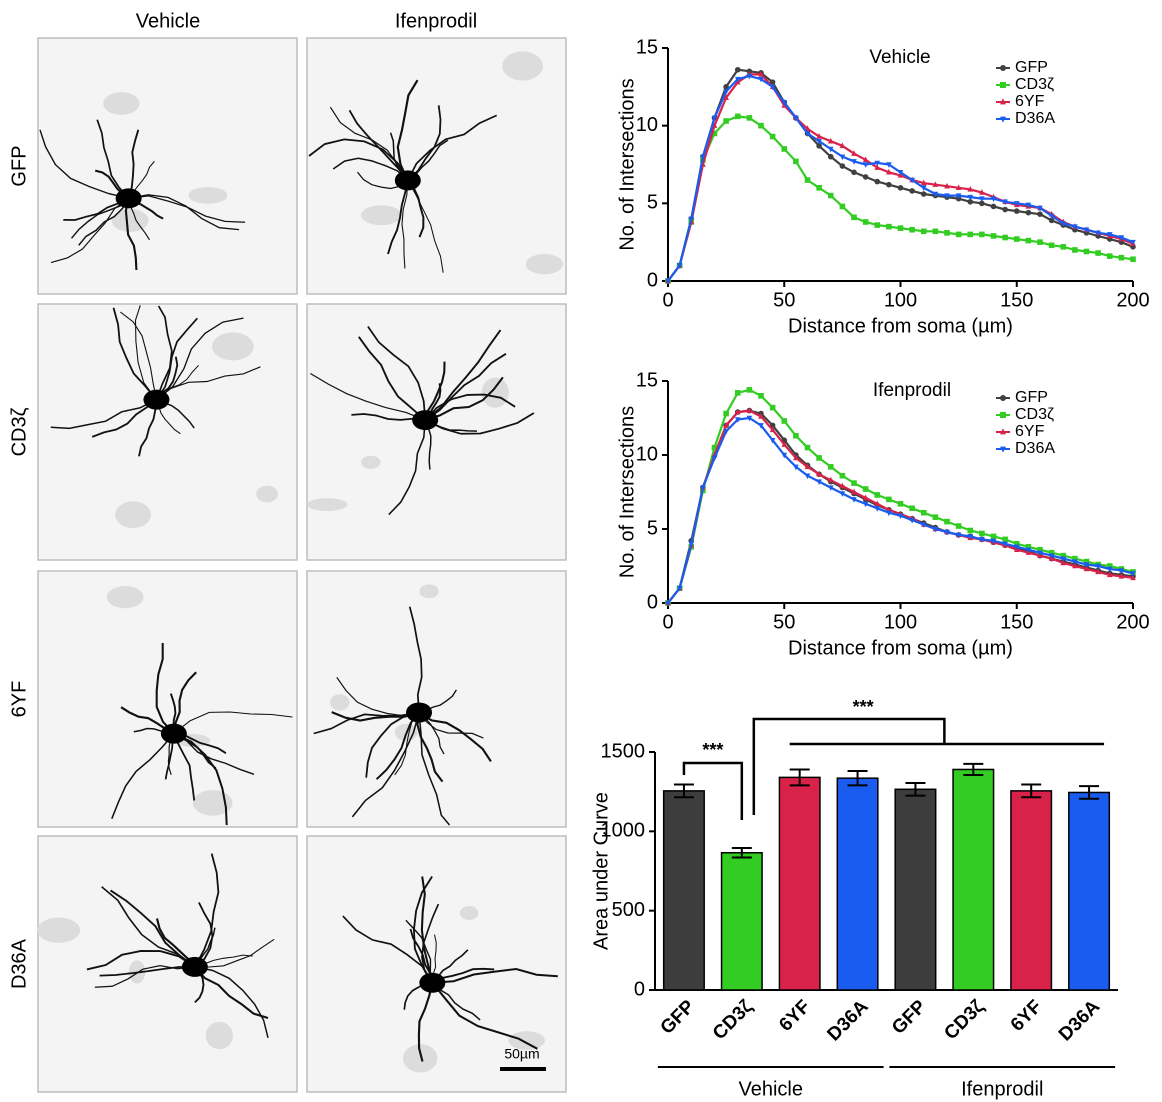  I want to click on x-tick-label: 0, so click(667, 622).